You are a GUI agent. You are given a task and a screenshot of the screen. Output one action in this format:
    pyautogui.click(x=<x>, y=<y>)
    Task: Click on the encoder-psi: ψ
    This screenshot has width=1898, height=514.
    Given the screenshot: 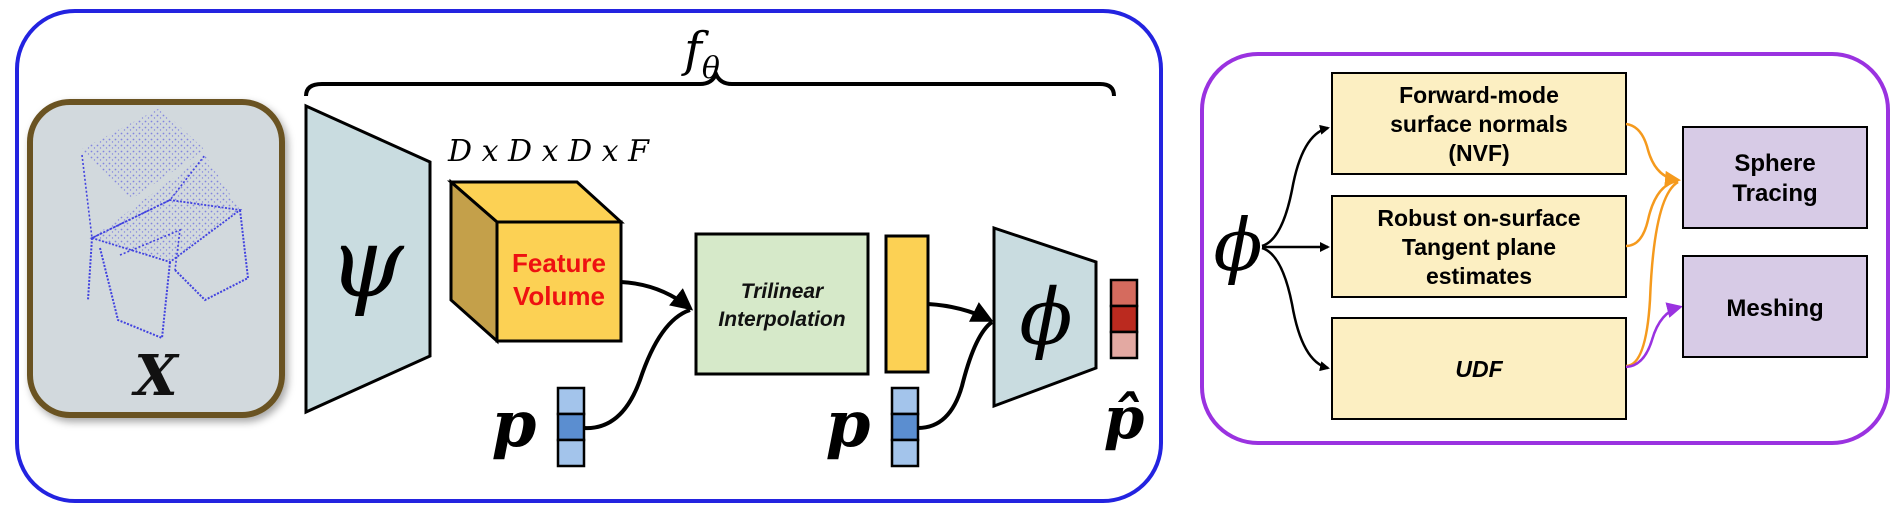 What is the action you would take?
    pyautogui.click(x=368, y=259)
    